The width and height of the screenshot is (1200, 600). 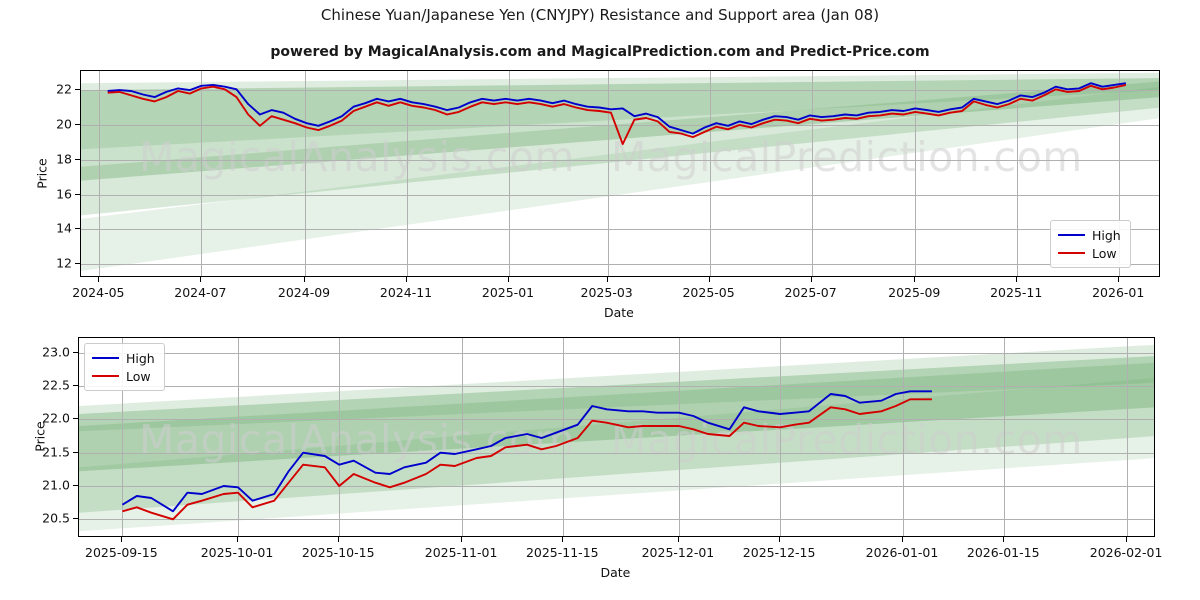 I want to click on y-axis-tick-label: 22.5, so click(x=56, y=385).